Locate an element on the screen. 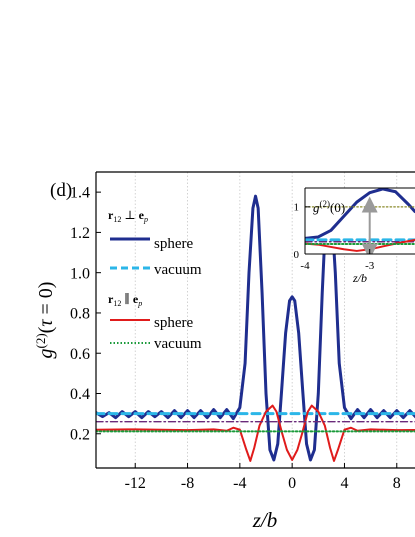 The width and height of the screenshot is (415, 537). main-y-tick-label: 0.4 is located at coordinates (80, 394).